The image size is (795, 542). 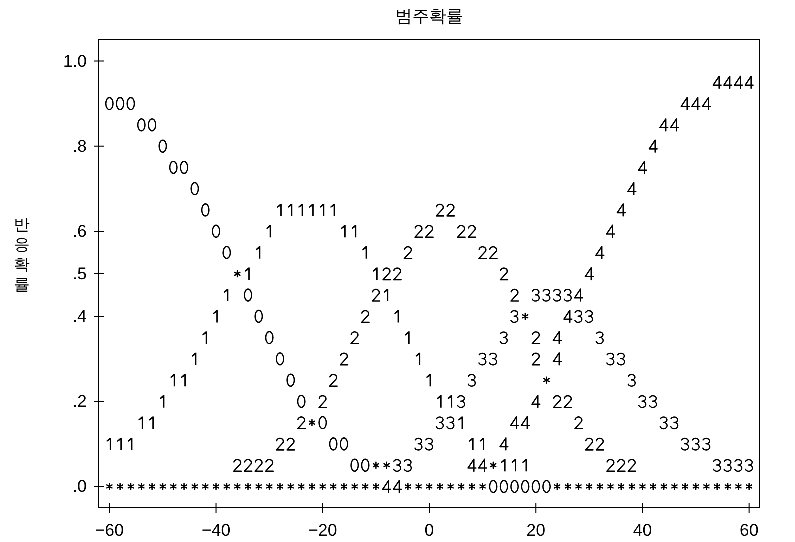 I want to click on x-tick-label: 20, so click(x=536, y=530).